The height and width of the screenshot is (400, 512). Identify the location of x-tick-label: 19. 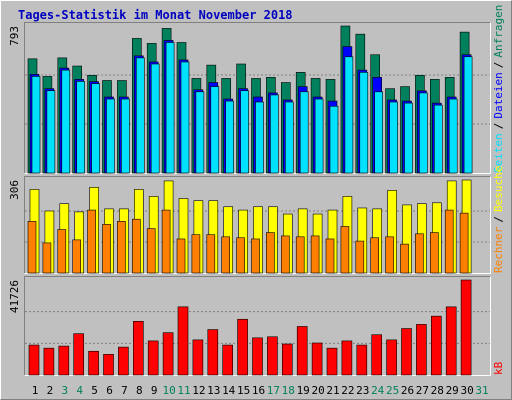
(303, 390).